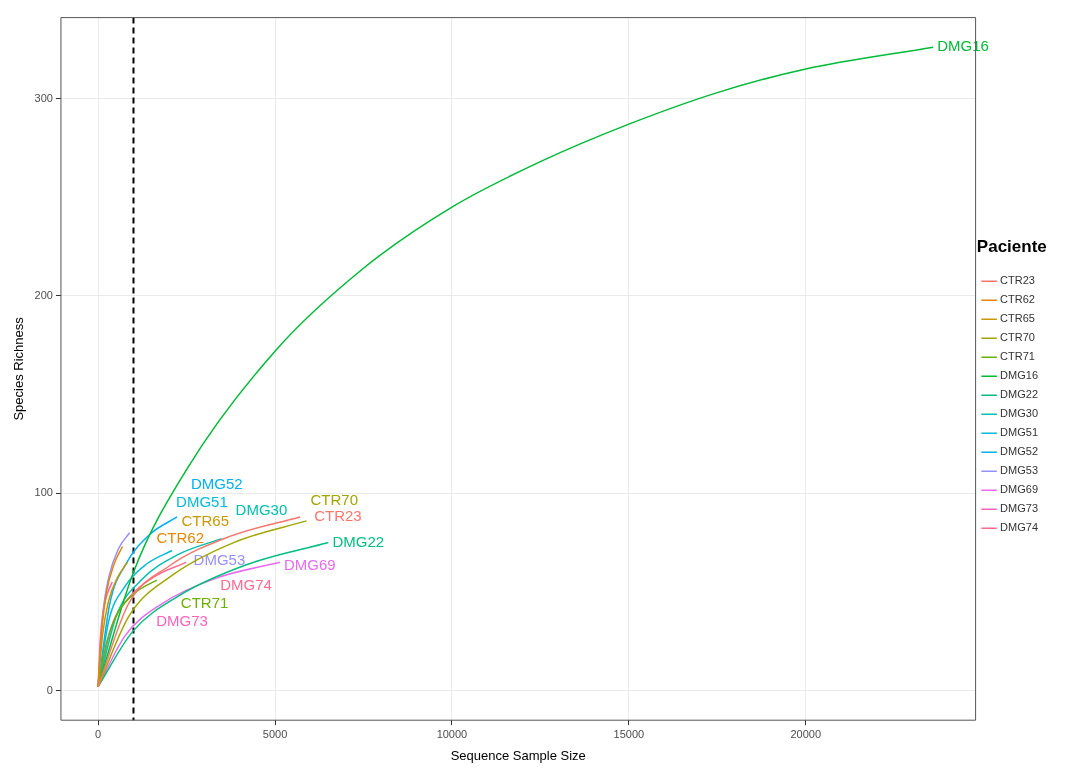 Image resolution: width=1068 pixels, height=775 pixels. Describe the element at coordinates (1017, 356) in the screenshot. I see `legend-label: CTR71` at that location.